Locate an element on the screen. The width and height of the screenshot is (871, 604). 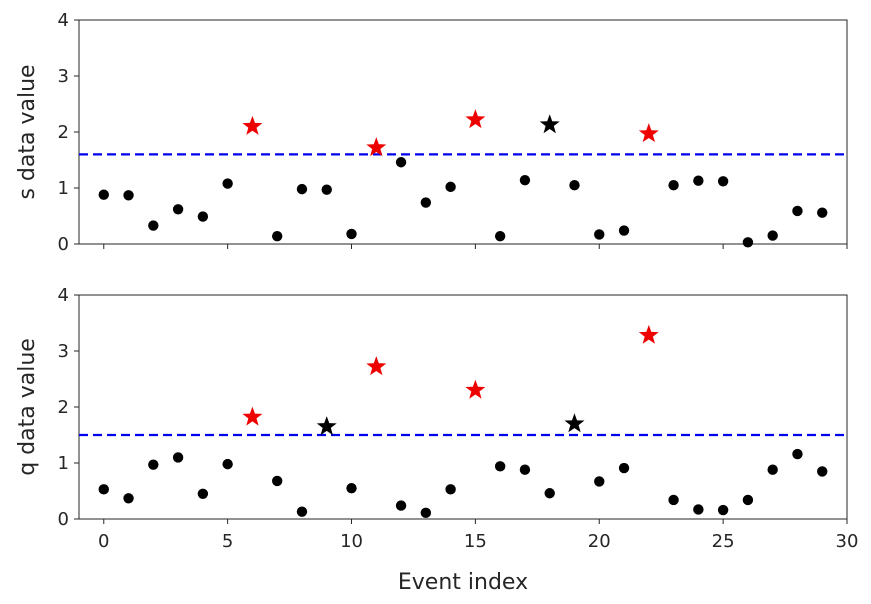
x-tick-label: 20 is located at coordinates (599, 541).